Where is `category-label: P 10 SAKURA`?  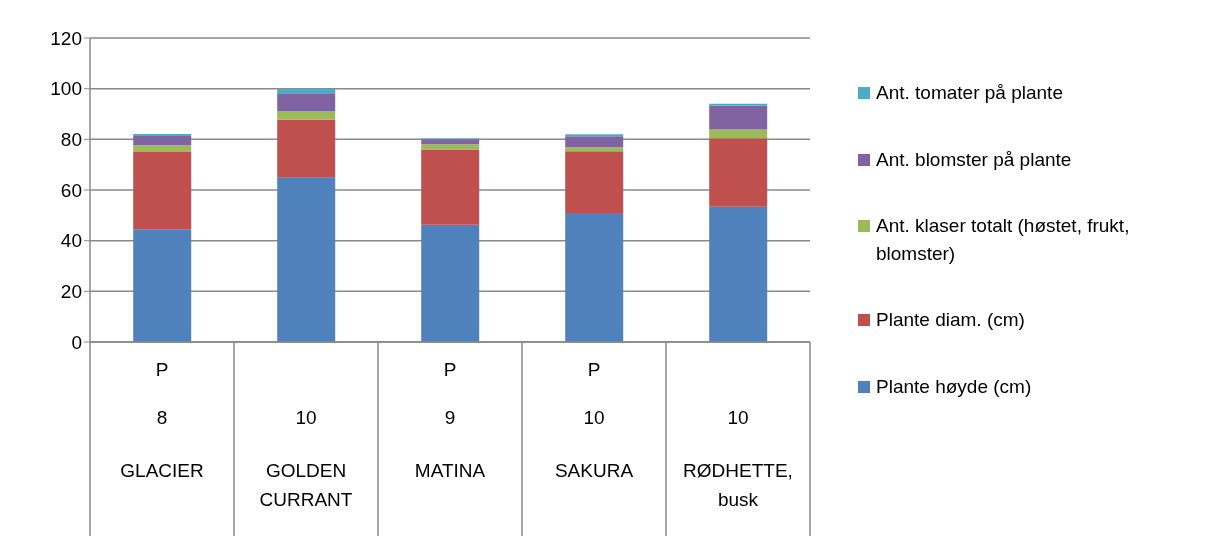
category-label: P 10 SAKURA is located at coordinates (594, 420).